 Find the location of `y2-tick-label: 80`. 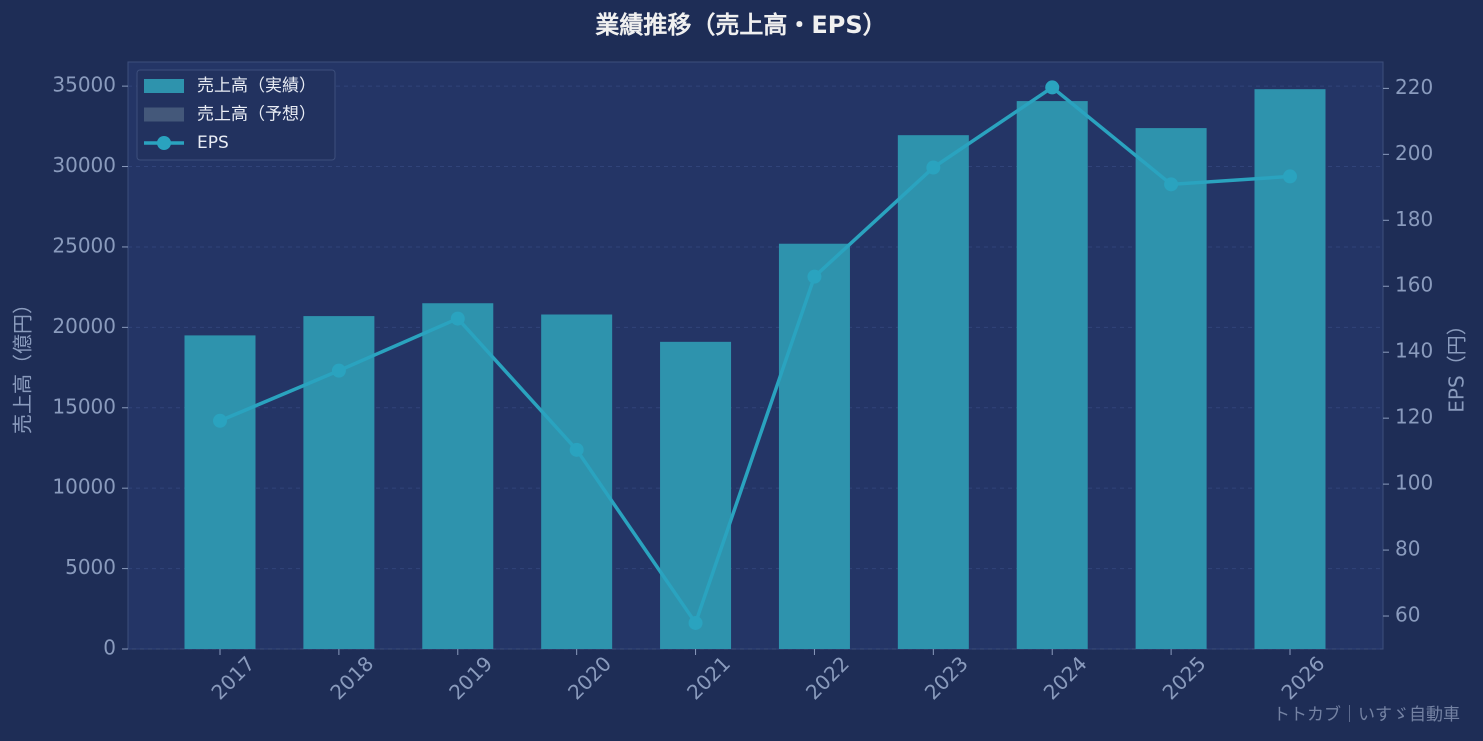

y2-tick-label: 80 is located at coordinates (1407, 549).